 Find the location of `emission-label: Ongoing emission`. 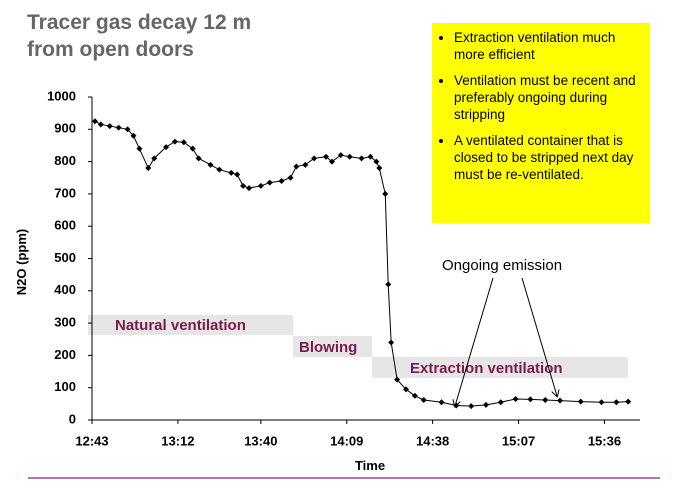

emission-label: Ongoing emission is located at coordinates (502, 265).